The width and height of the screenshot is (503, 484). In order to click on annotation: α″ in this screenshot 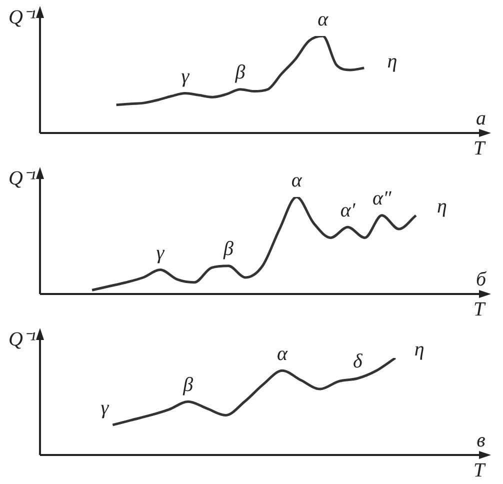, I will do `click(382, 199)`.